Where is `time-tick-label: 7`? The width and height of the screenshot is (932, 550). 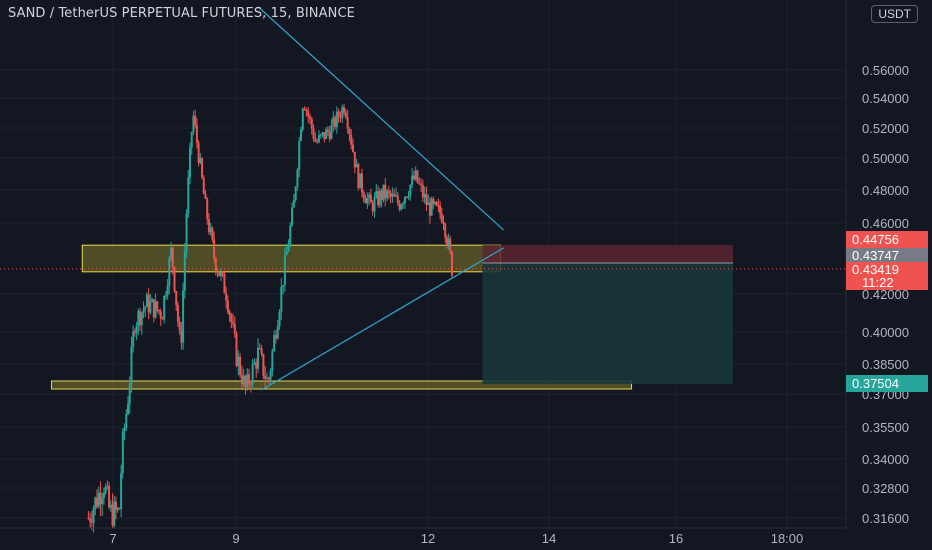 time-tick-label: 7 is located at coordinates (112, 538).